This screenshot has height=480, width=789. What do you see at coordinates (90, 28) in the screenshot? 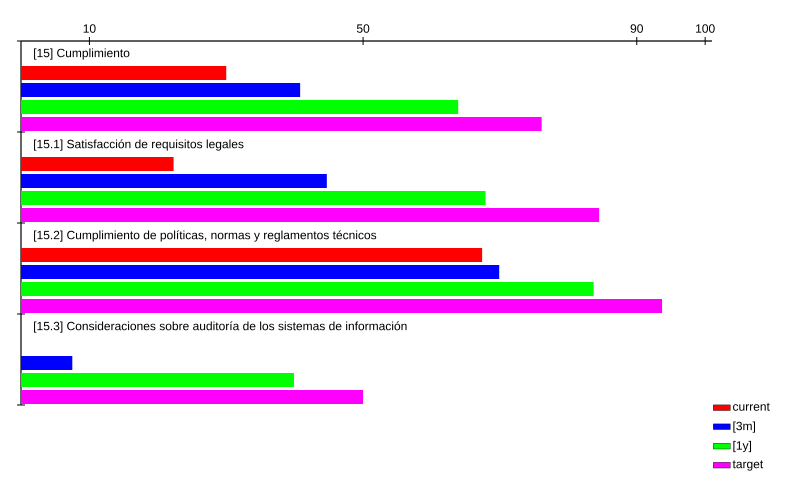
I see `x-tick-label: 10` at bounding box center [90, 28].